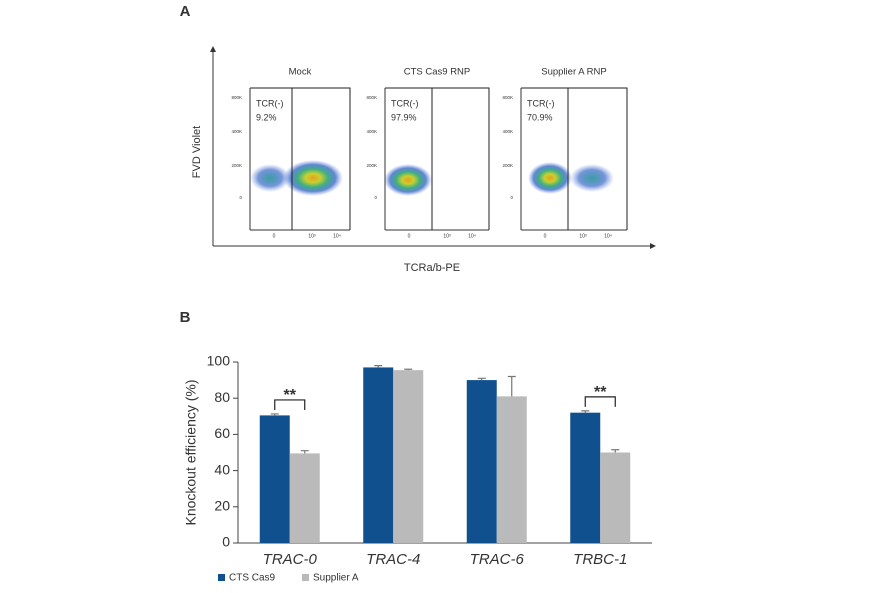 This screenshot has width=896, height=593. What do you see at coordinates (266, 117) in the screenshot?
I see `gate-percent: 9.2%` at bounding box center [266, 117].